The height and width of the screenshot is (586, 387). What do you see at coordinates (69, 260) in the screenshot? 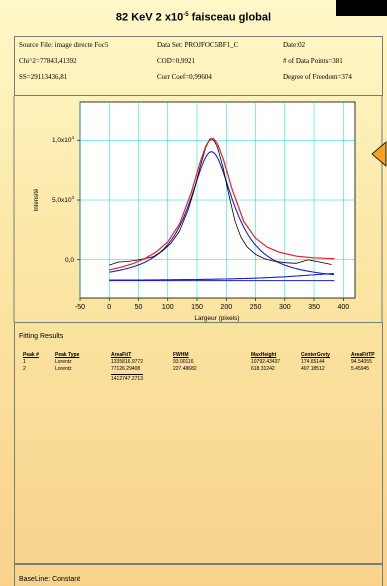
I see `y-tick-label: 0,0` at bounding box center [69, 260].